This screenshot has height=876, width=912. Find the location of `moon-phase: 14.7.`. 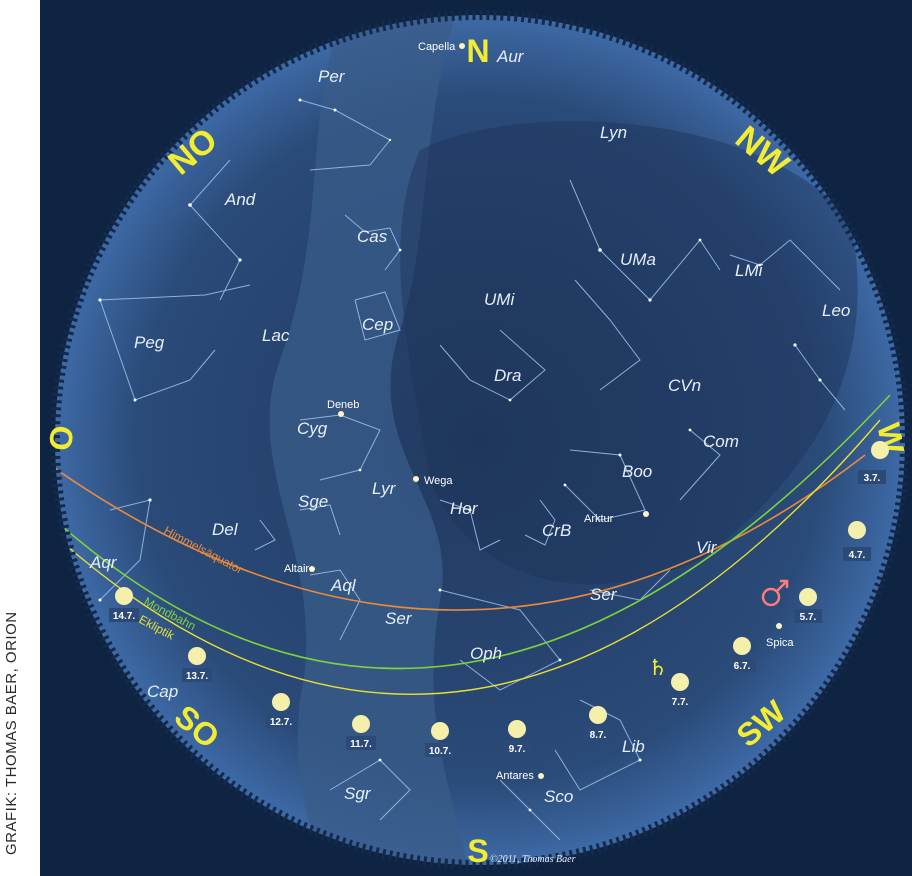

moon-phase: 14.7. is located at coordinates (124, 604).